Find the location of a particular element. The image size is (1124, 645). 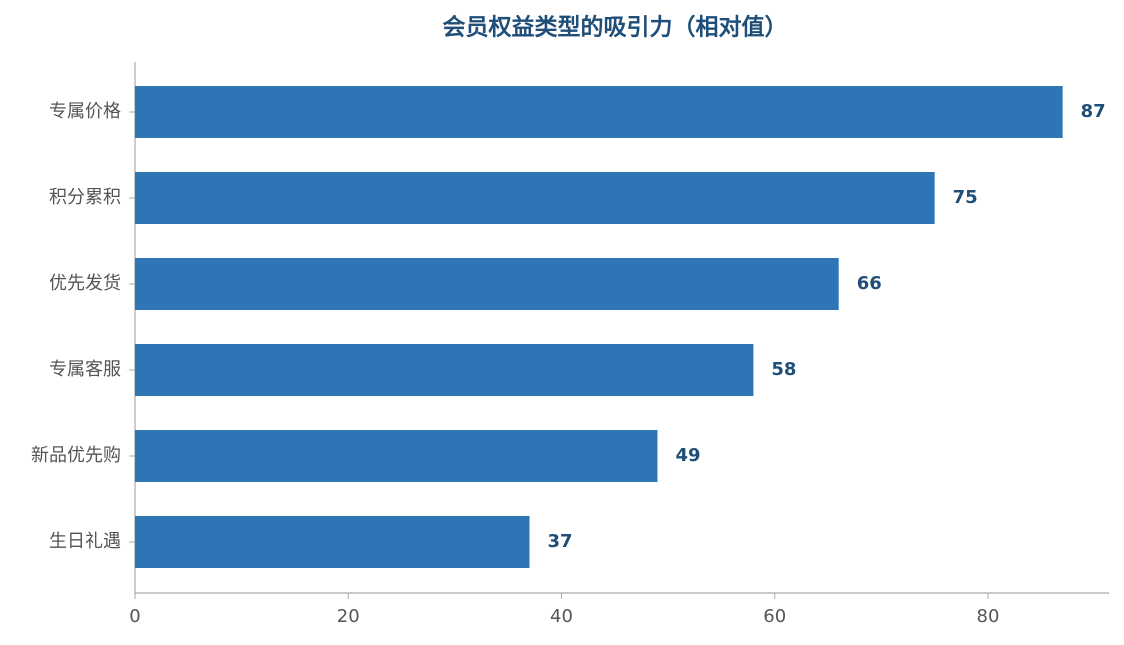

value-label: 58 is located at coordinates (783, 369).